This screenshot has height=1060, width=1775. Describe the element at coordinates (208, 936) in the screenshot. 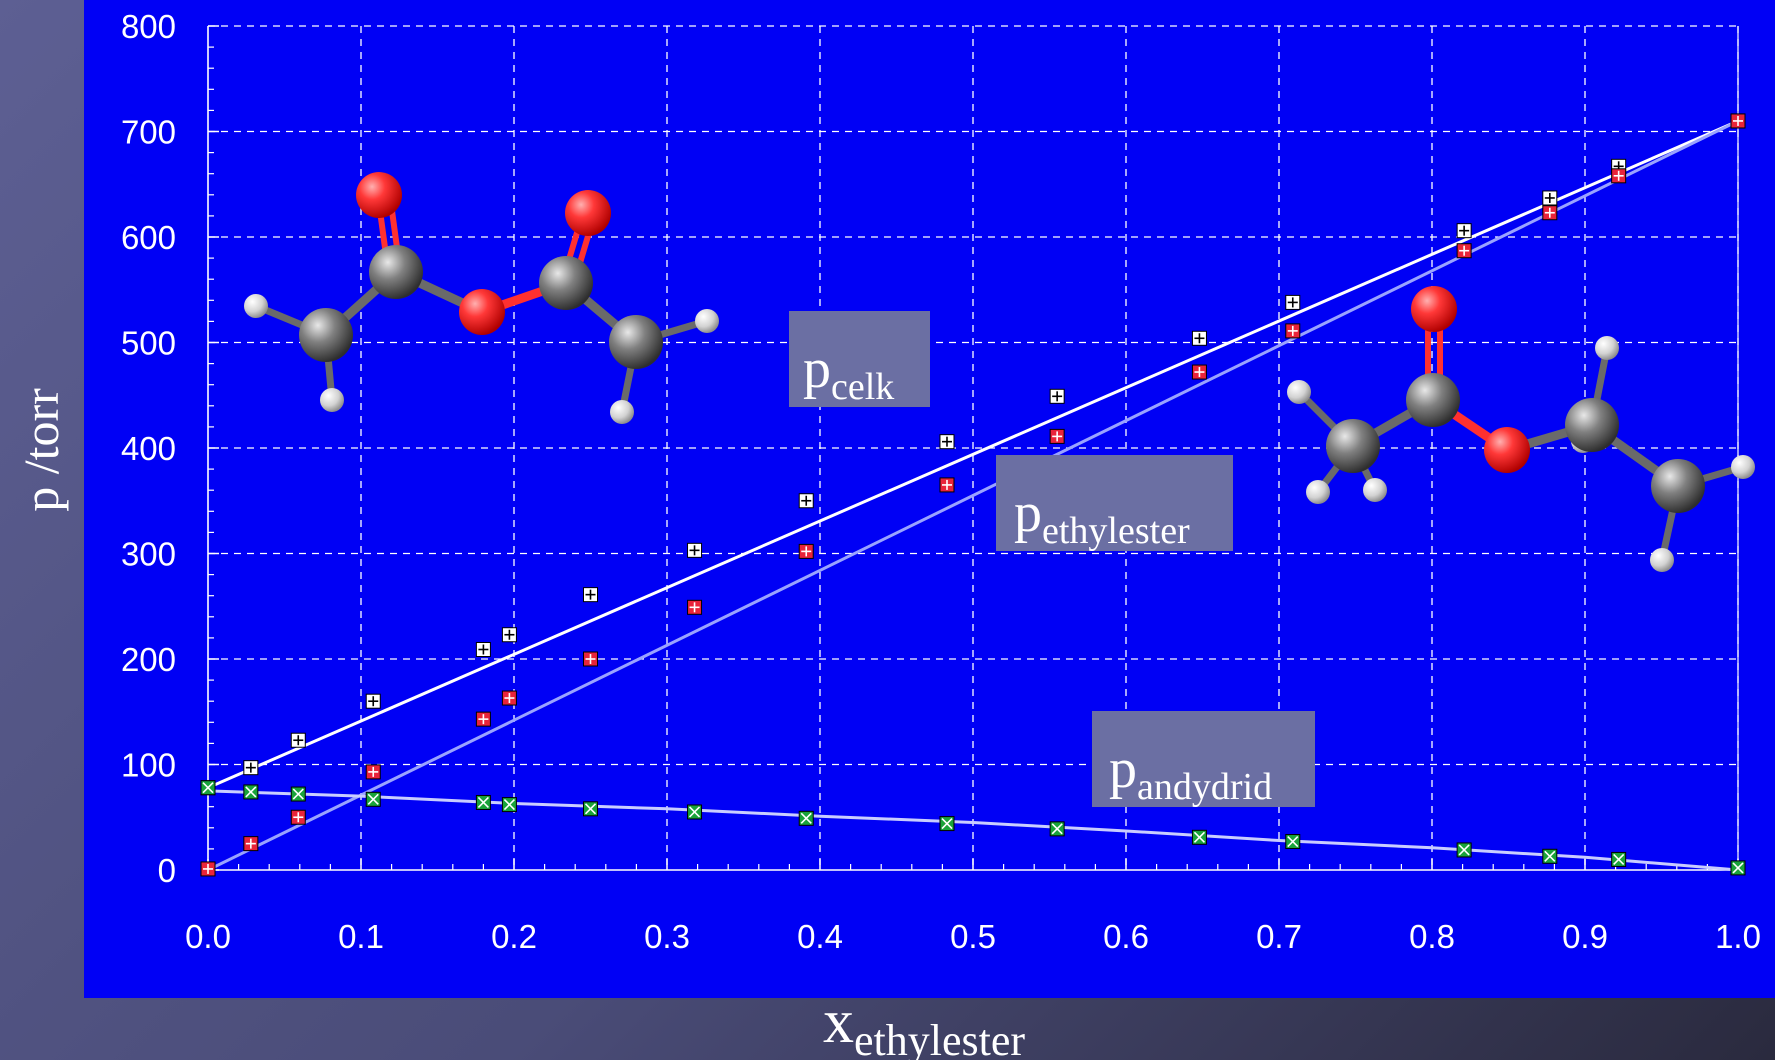

I see `x-tick-label: 0.0` at that location.